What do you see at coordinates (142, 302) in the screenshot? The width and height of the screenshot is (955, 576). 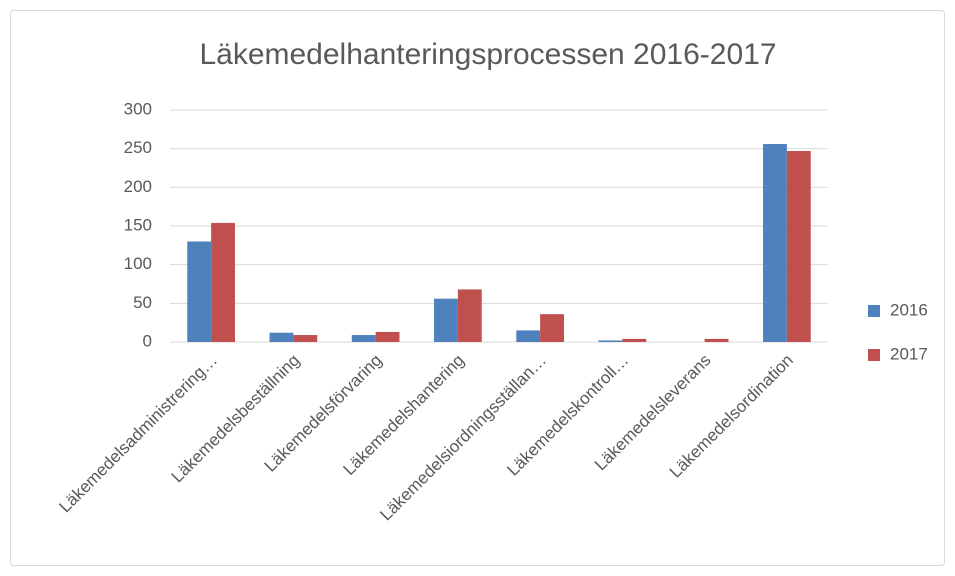 I see `y-tick-label: 50` at bounding box center [142, 302].